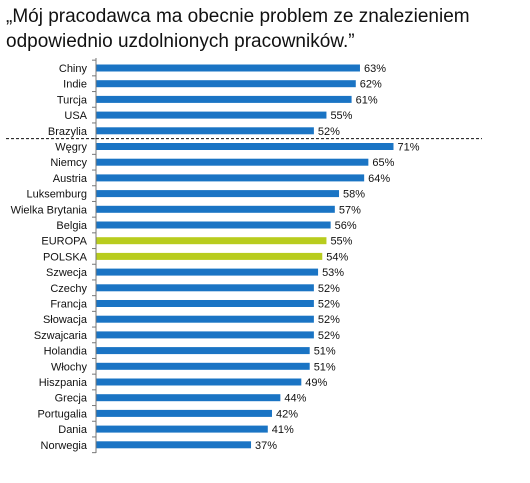 This screenshot has width=530, height=483. What do you see at coordinates (62, 414) in the screenshot?
I see `category-label-22: Portugalia` at bounding box center [62, 414].